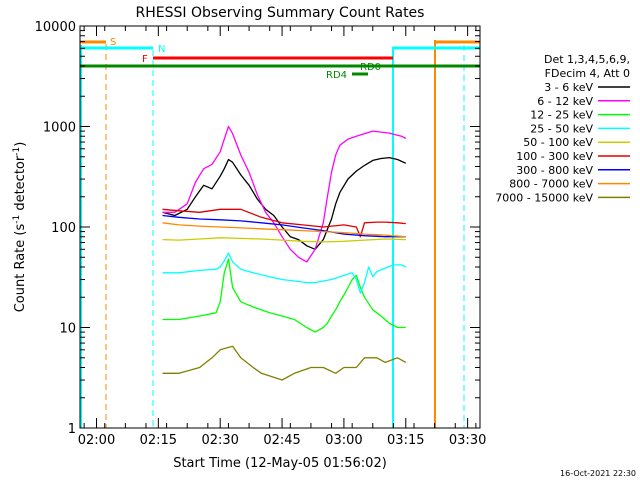 Image resolution: width=640 pixels, height=484 pixels. What do you see at coordinates (561, 115) in the screenshot?
I see `legend-label-2: 12 - 25 keV` at bounding box center [561, 115].